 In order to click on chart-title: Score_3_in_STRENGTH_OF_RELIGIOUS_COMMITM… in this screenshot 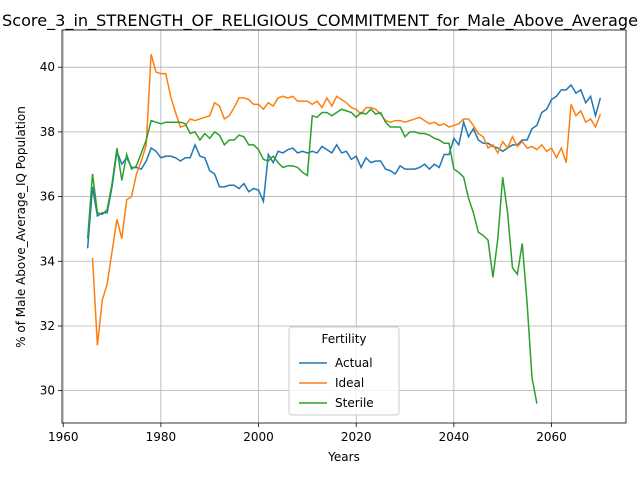, I will do `click(320, 21)`.